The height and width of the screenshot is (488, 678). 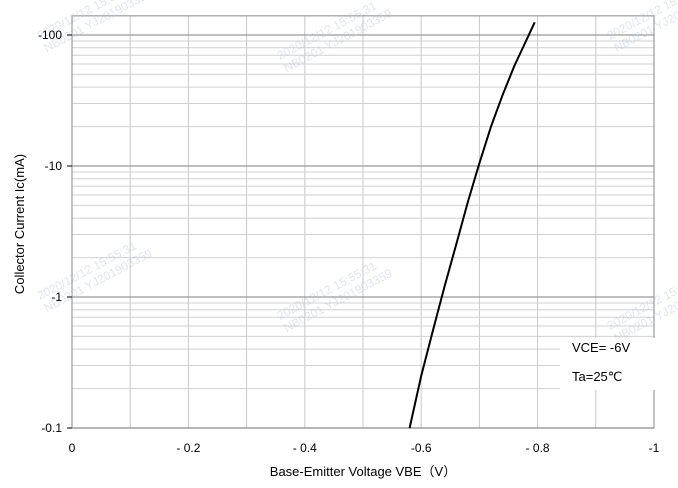 What do you see at coordinates (421, 448) in the screenshot?
I see `x-tick-label: -0.6` at bounding box center [421, 448].